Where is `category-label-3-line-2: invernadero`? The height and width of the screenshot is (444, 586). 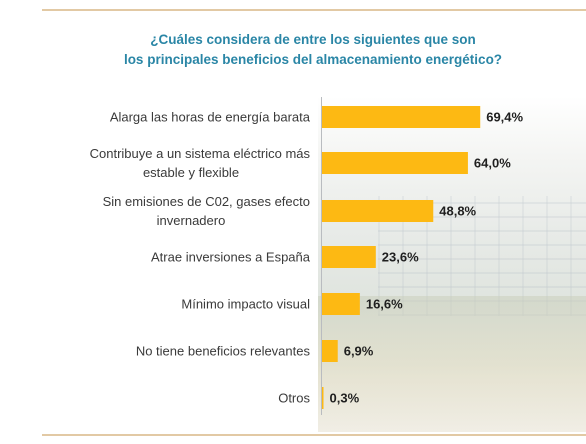 category-label-3-line-2: invernadero is located at coordinates (191, 220).